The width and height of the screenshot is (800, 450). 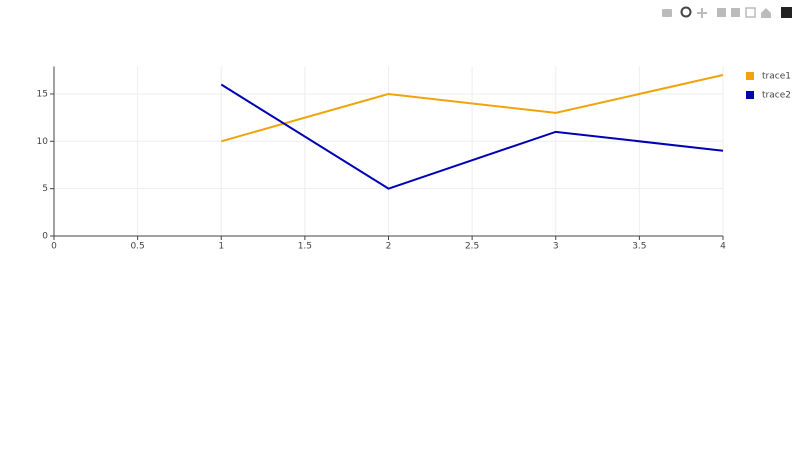 What do you see at coordinates (45, 237) in the screenshot?
I see `y-tick-label: 0` at bounding box center [45, 237].